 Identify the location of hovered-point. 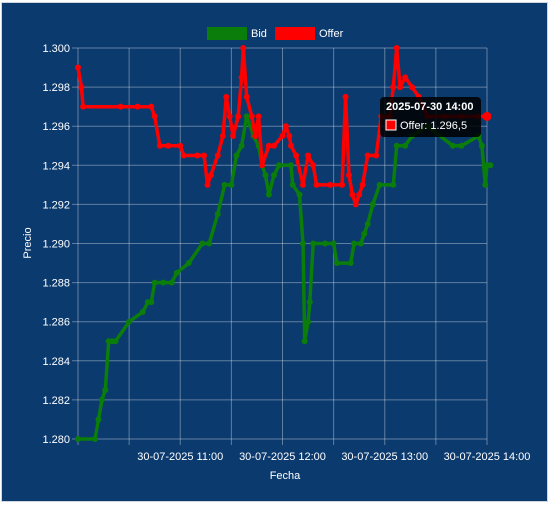
(487, 116).